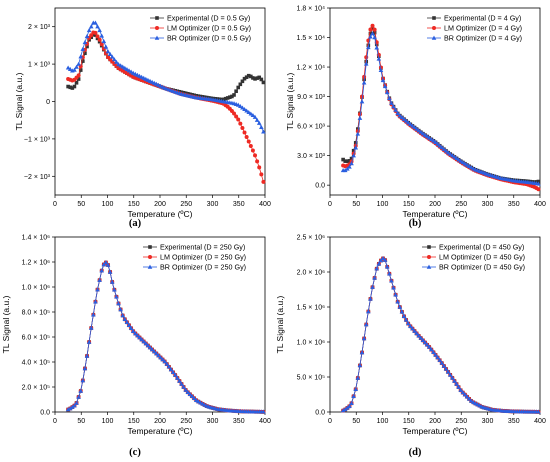 This screenshot has width=550, height=462. What do you see at coordinates (134, 421) in the screenshot?
I see `x-tick-label: 150` at bounding box center [134, 421].